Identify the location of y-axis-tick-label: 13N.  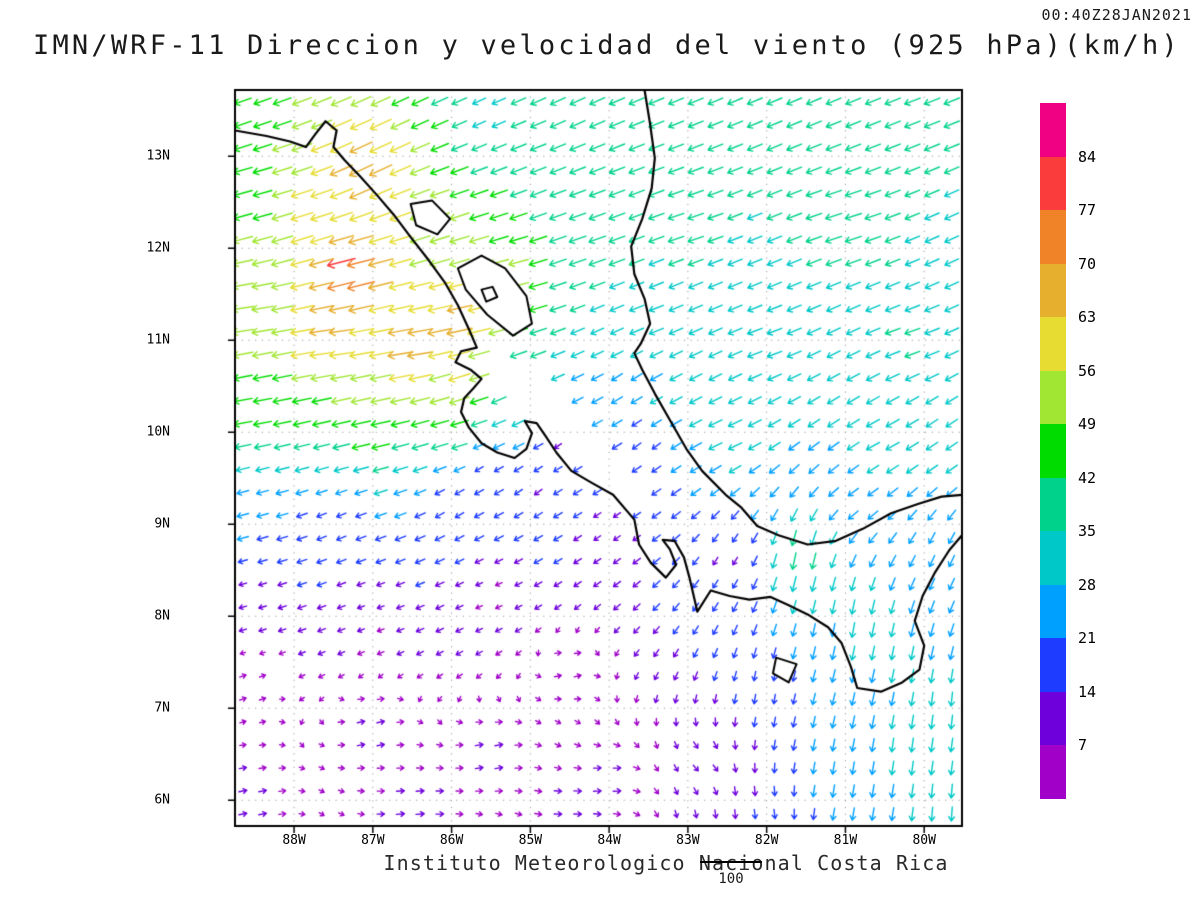
(158, 156).